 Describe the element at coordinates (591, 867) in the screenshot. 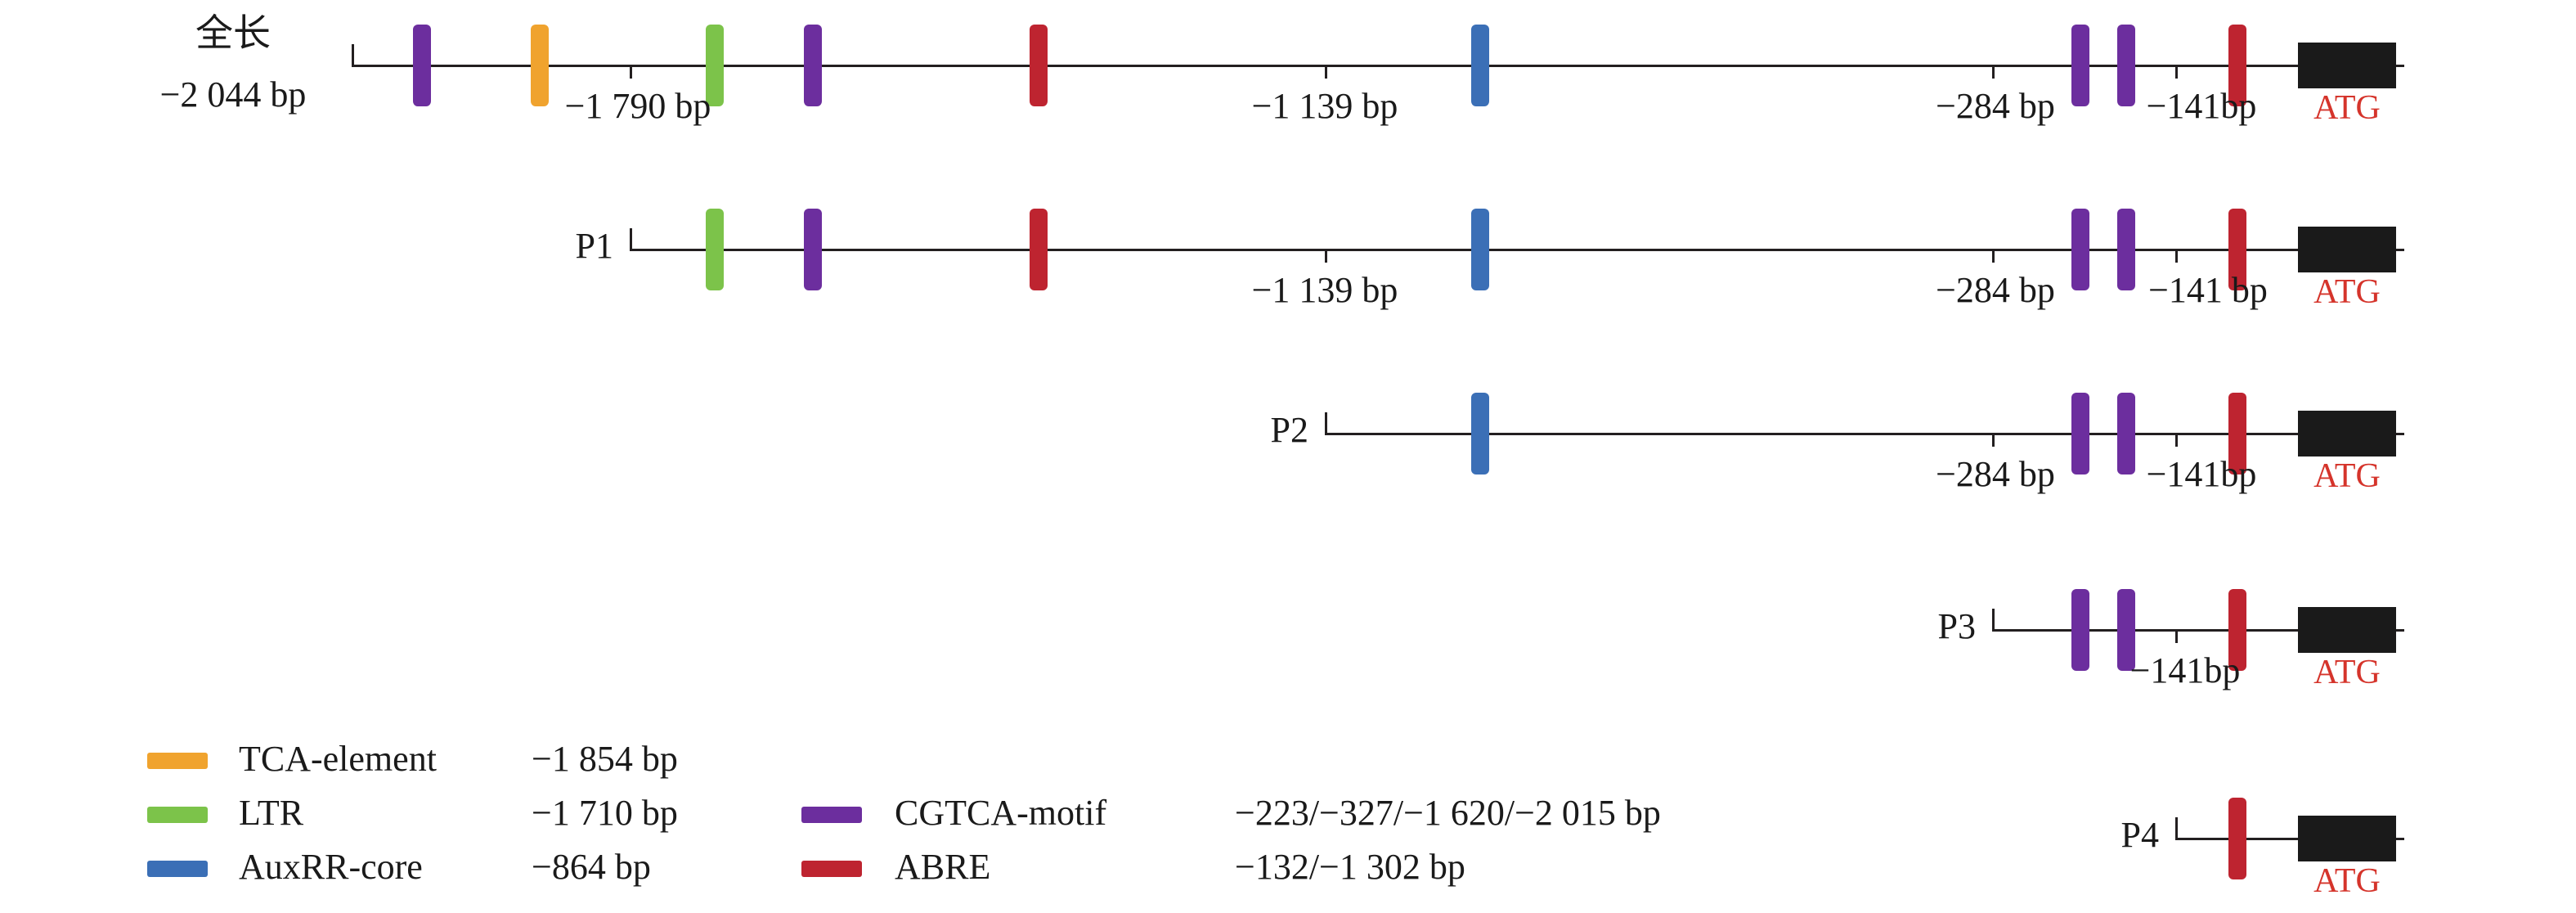

I see `legend-positions-auxrr: −864 bp` at that location.